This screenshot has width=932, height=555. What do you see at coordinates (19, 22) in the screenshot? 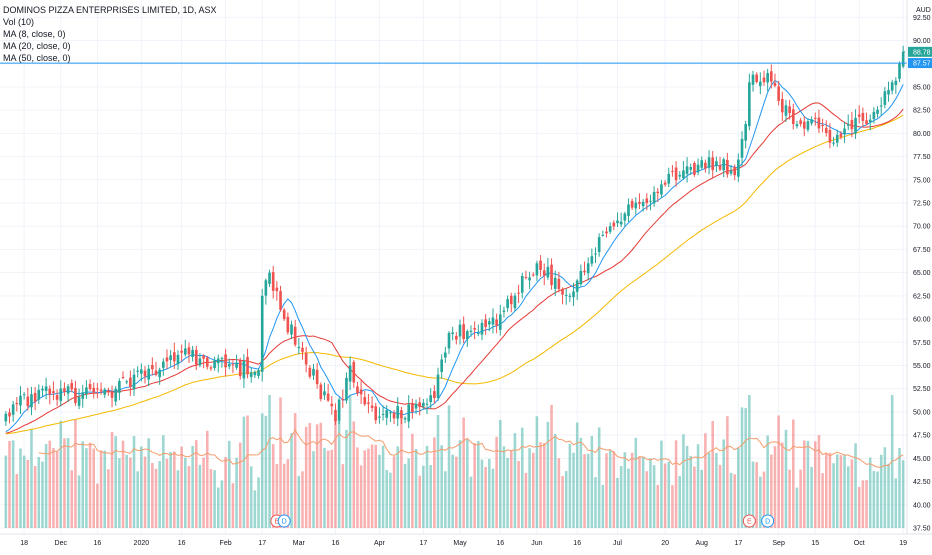
I see `legend-volume: Vol (10)` at bounding box center [19, 22].